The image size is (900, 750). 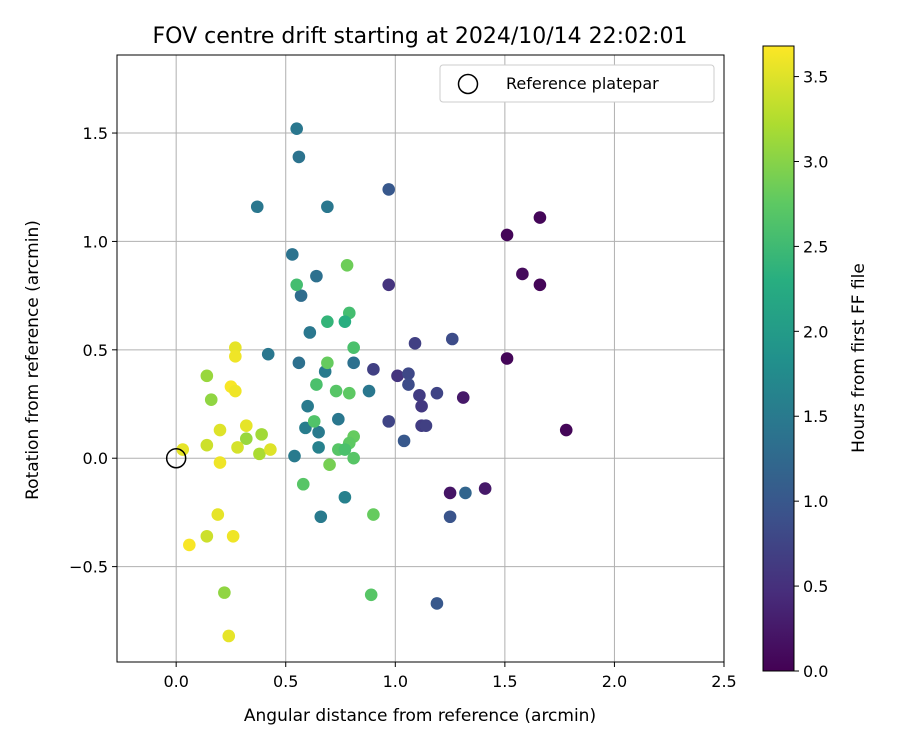 I want to click on y-axis-ticks: −0.5 0.0 0.5 1.0 1.5, so click(x=93, y=350).